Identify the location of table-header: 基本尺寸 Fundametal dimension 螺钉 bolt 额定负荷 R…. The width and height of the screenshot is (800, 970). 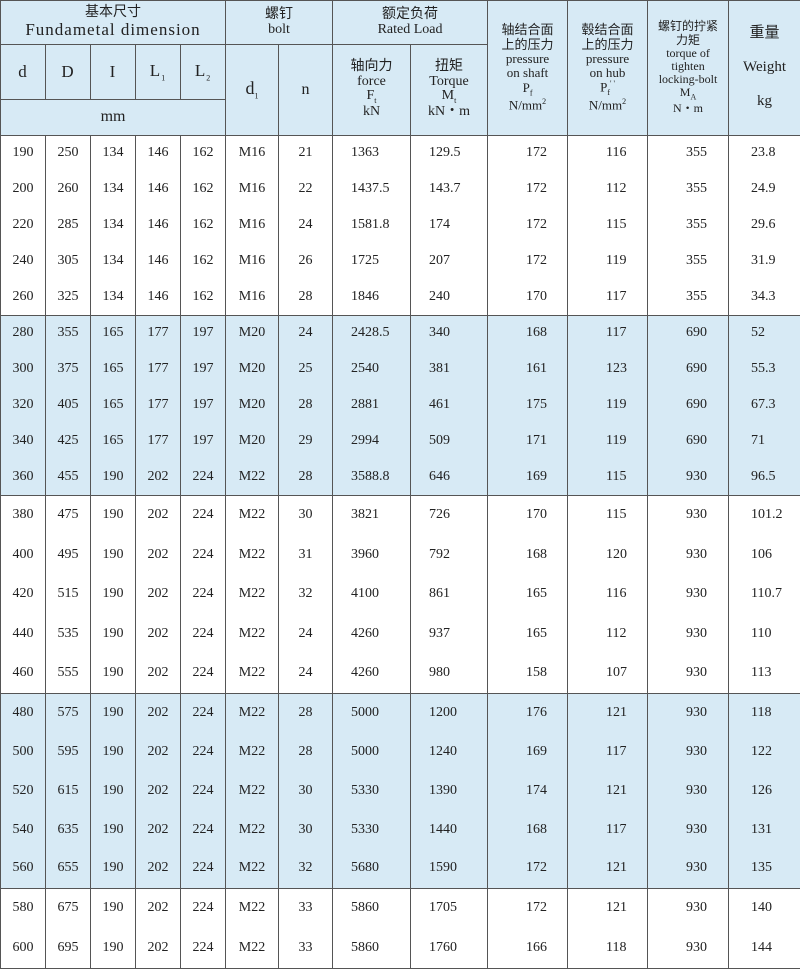
(400, 68).